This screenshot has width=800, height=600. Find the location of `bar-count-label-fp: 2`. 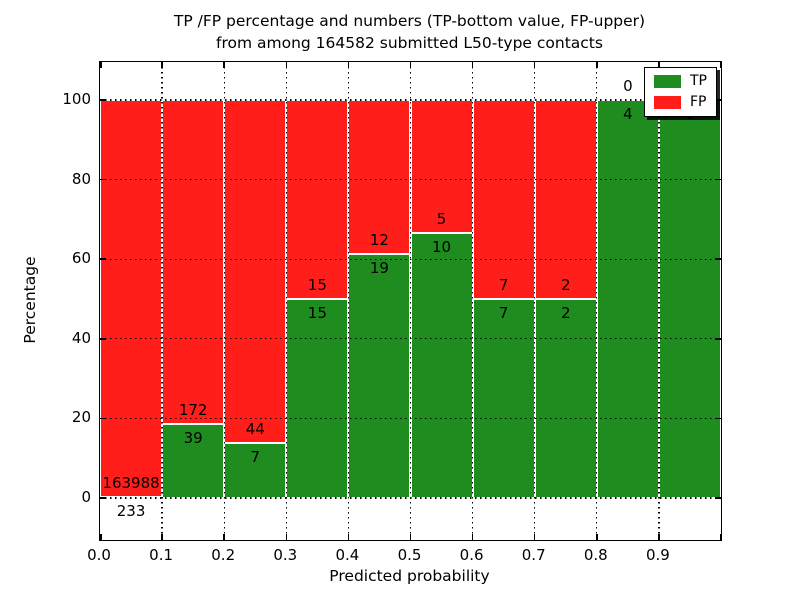

bar-count-label-fp: 2 is located at coordinates (565, 285).